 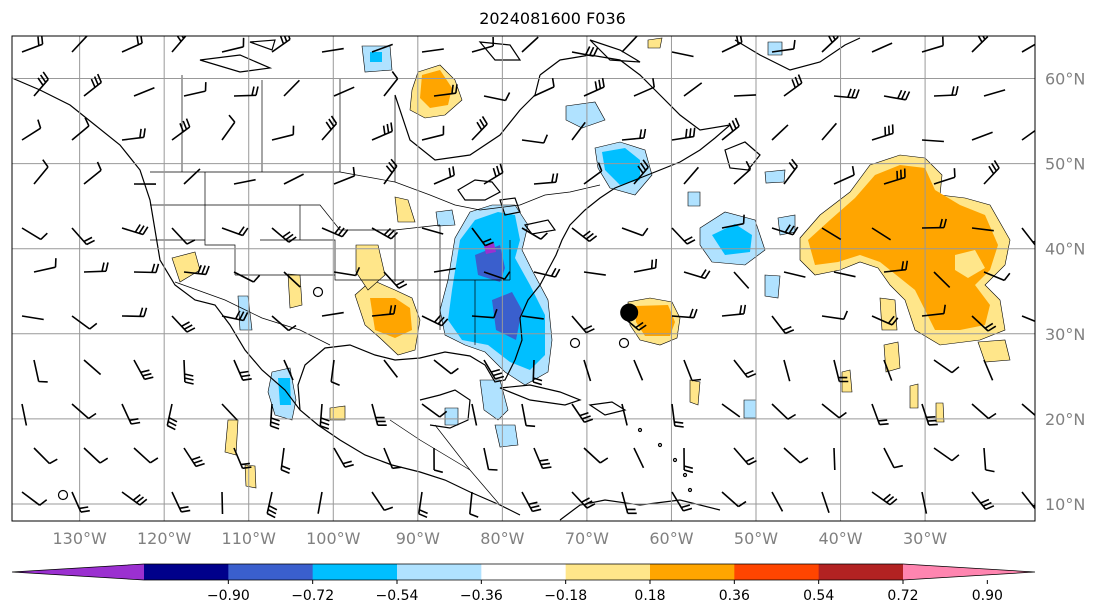 What do you see at coordinates (502, 538) in the screenshot?
I see `longitude-label: 80°W` at bounding box center [502, 538].